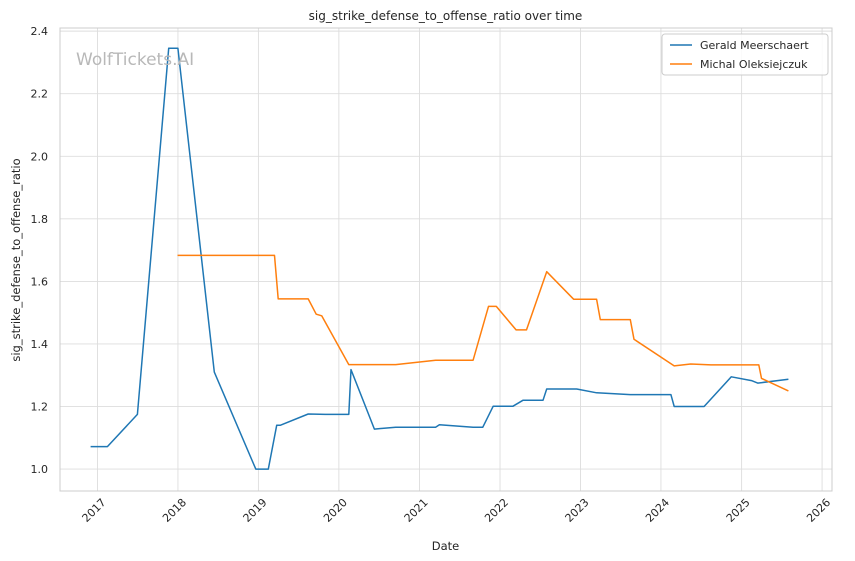 This screenshot has height=561, width=855. Describe the element at coordinates (496, 510) in the screenshot. I see `x-tick-label: 2022` at that location.